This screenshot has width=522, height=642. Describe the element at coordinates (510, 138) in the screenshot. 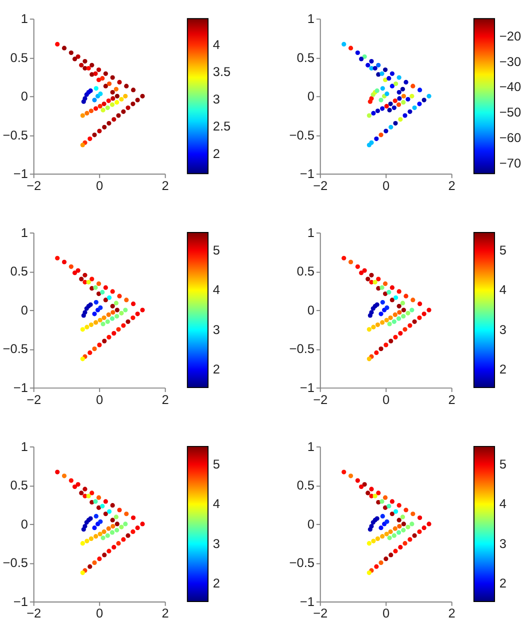

I see `color-bar-label: −60` at that location.